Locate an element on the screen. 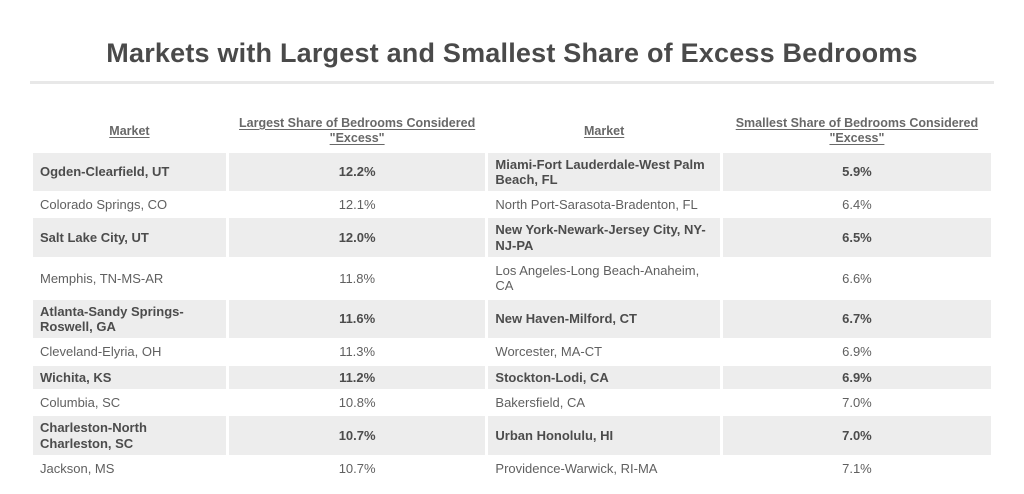  table-row: Wichita, KS 11.2% Stockton-Lodi, CA 6.9% is located at coordinates (512, 377).